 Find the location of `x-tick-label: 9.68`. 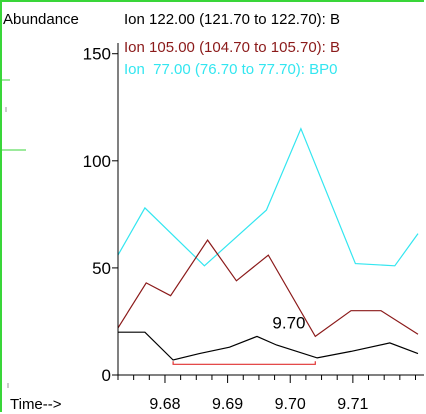

x-tick-label: 9.68 is located at coordinates (164, 404).